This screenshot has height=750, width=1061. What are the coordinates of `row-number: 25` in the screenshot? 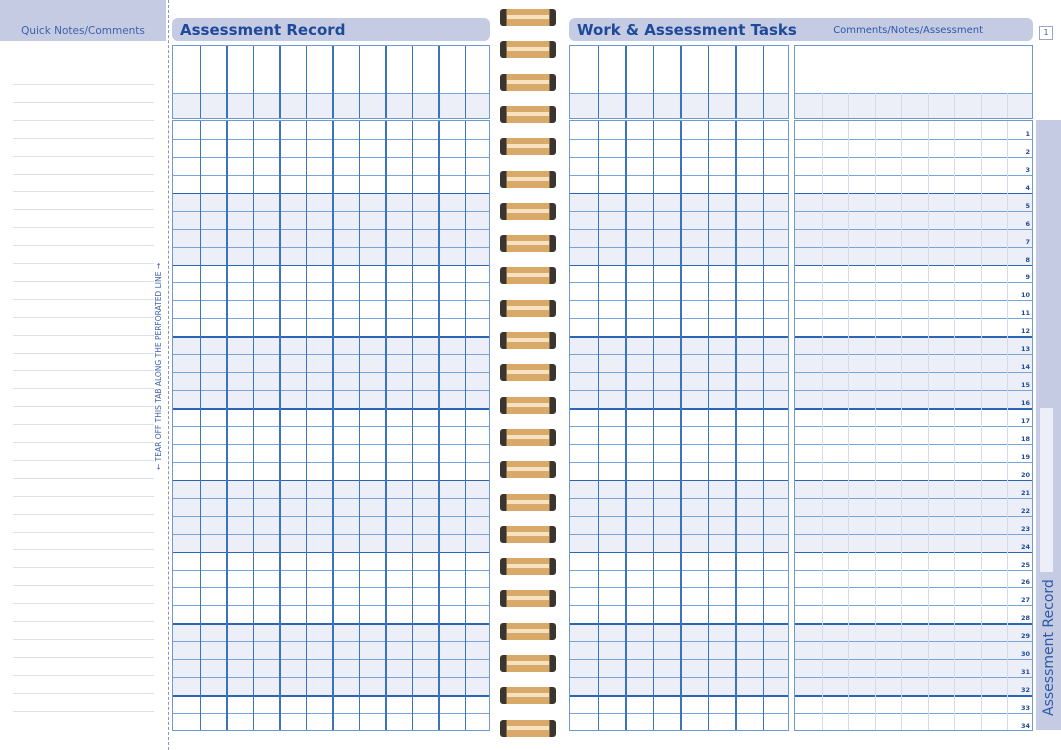 It's located at (1025, 564).